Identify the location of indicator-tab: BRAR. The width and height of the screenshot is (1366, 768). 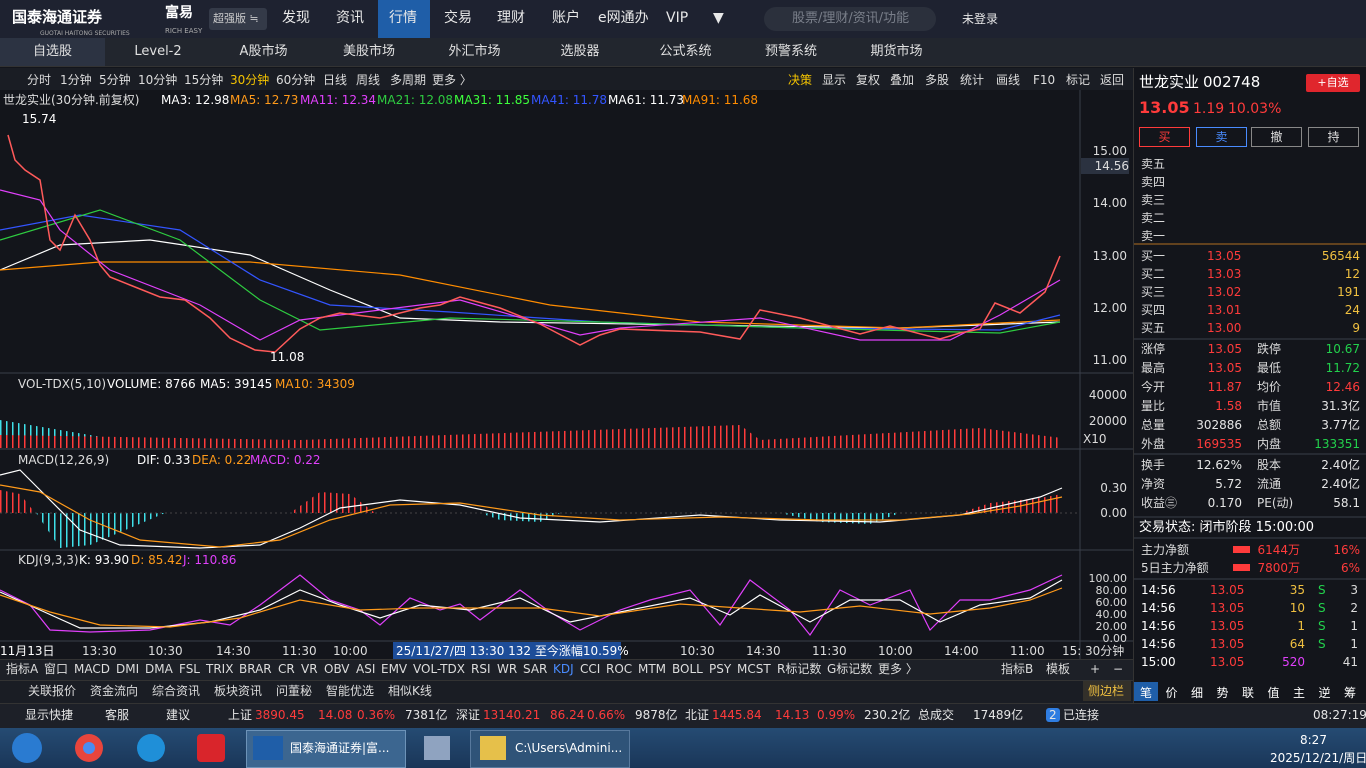
(255, 669).